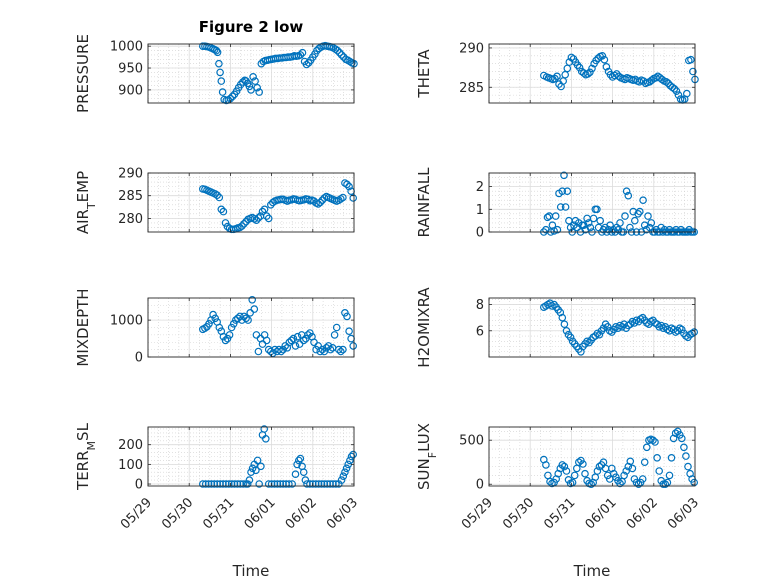 Image resolution: width=778 pixels, height=583 pixels. Describe the element at coordinates (83, 327) in the screenshot. I see `y-axis-label: MIXDEPTH` at that location.